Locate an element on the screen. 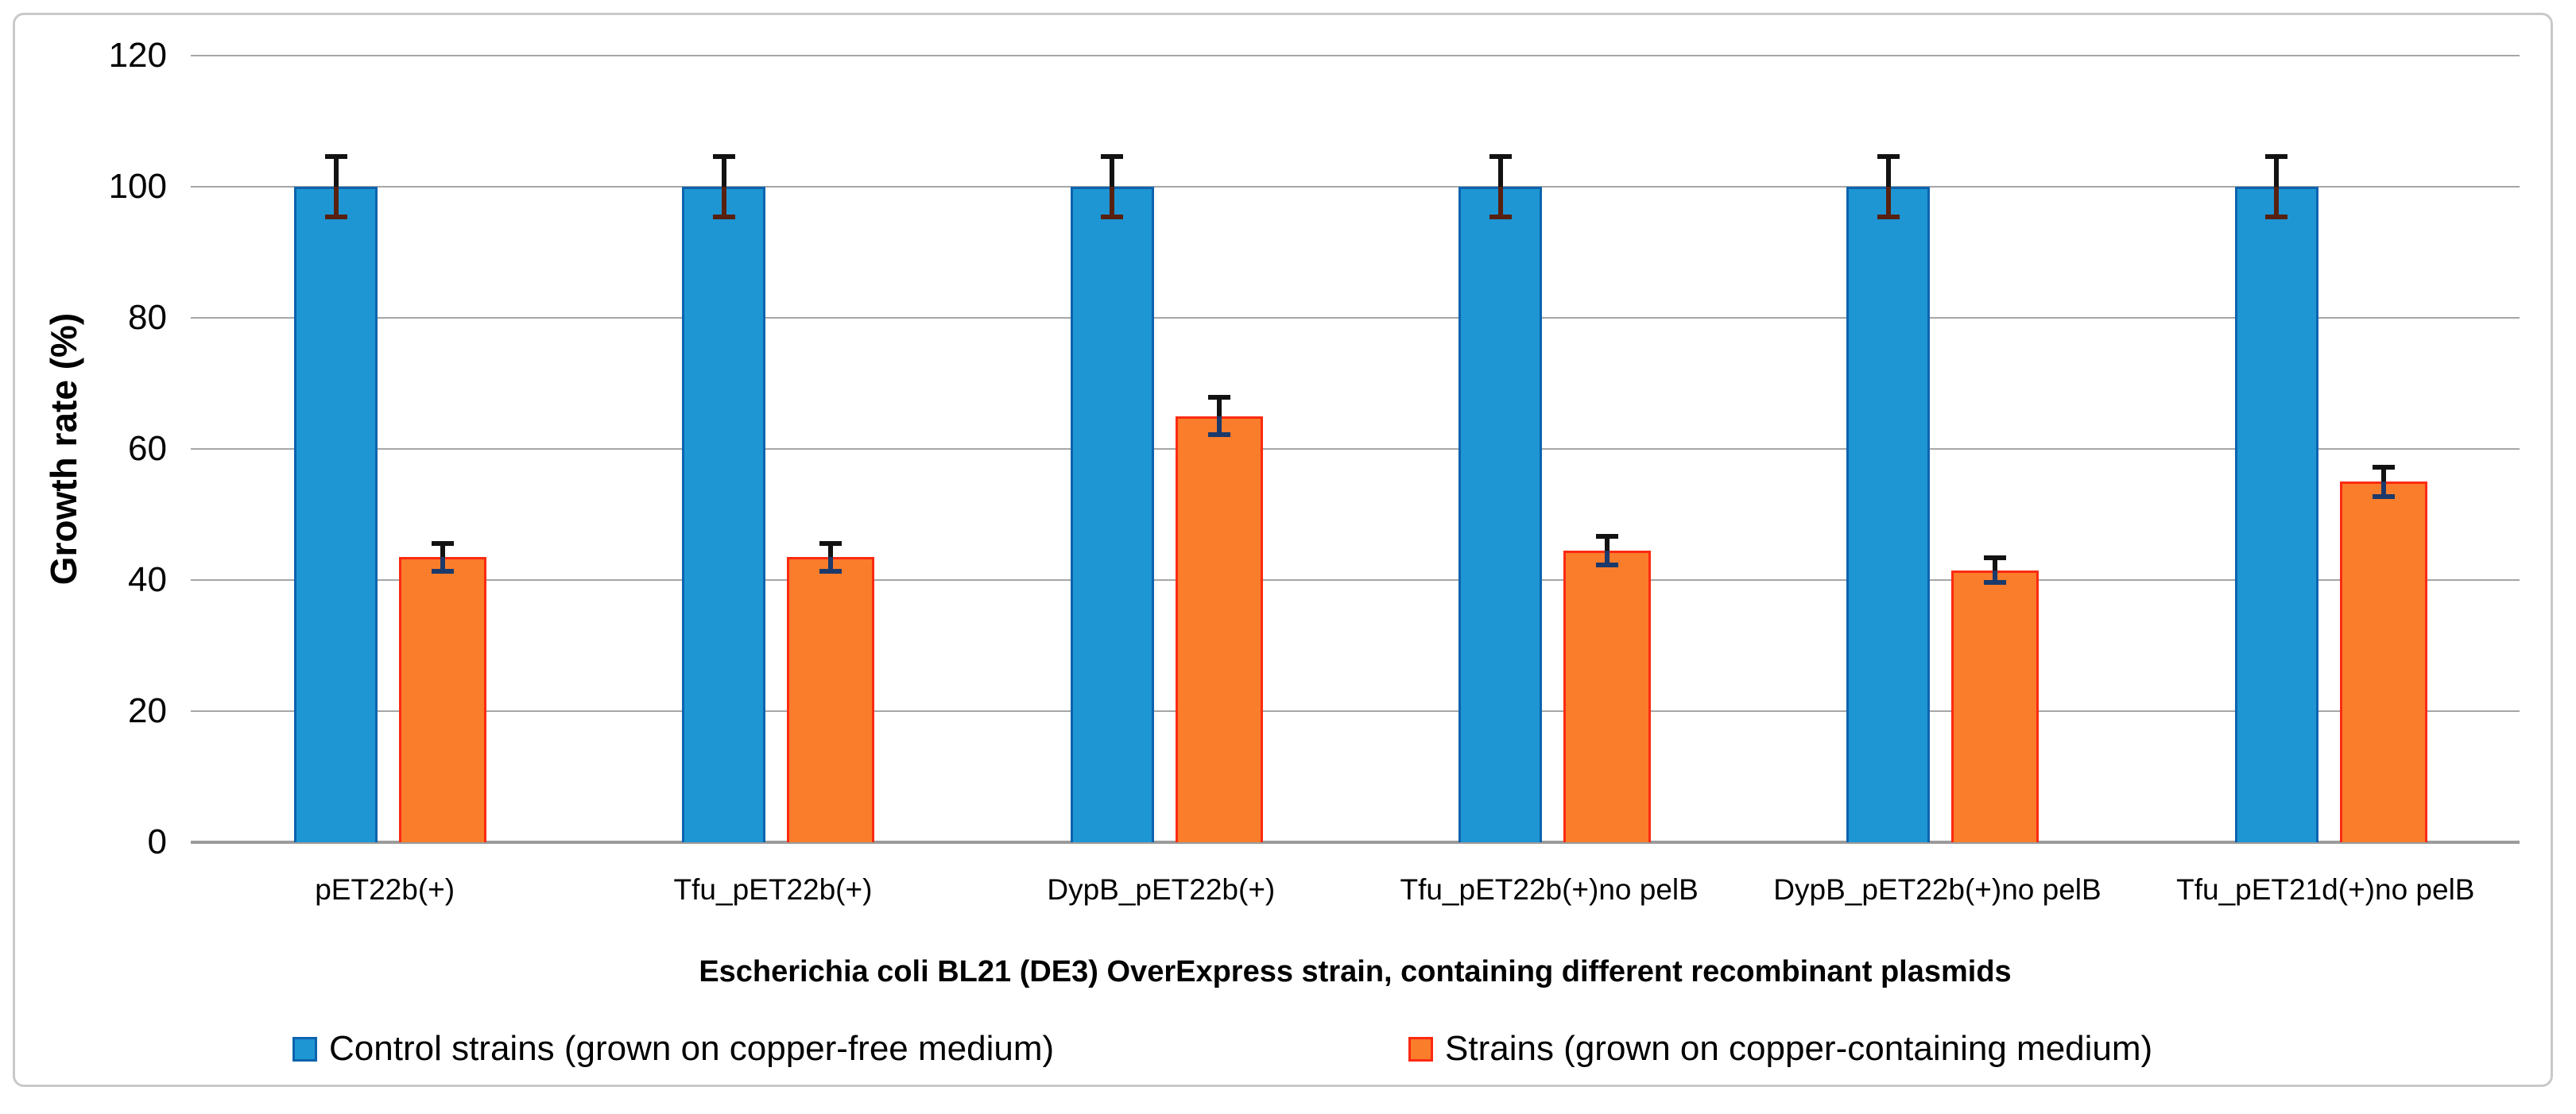  bar-series0-cat1 is located at coordinates (724, 514).